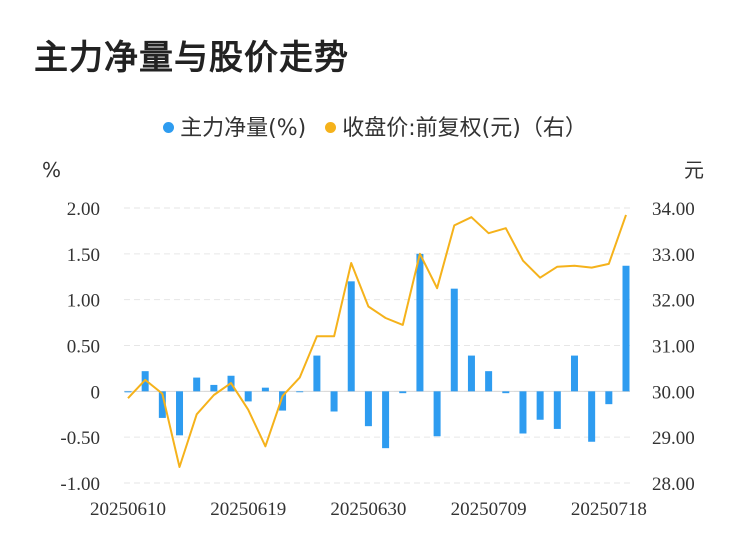 The height and width of the screenshot is (558, 750). I want to click on legend-dot-blue-icon, so click(169, 127).